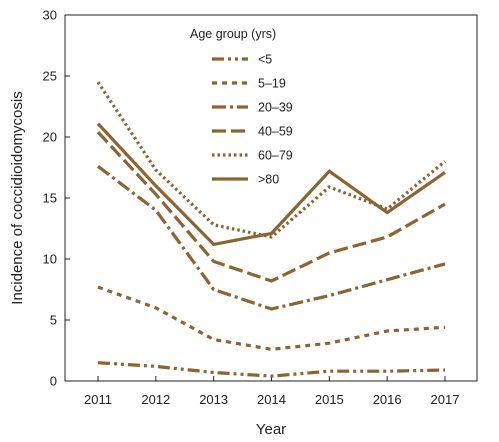 The width and height of the screenshot is (499, 442). Describe the element at coordinates (275, 156) in the screenshot. I see `legend-label: 60–79` at that location.